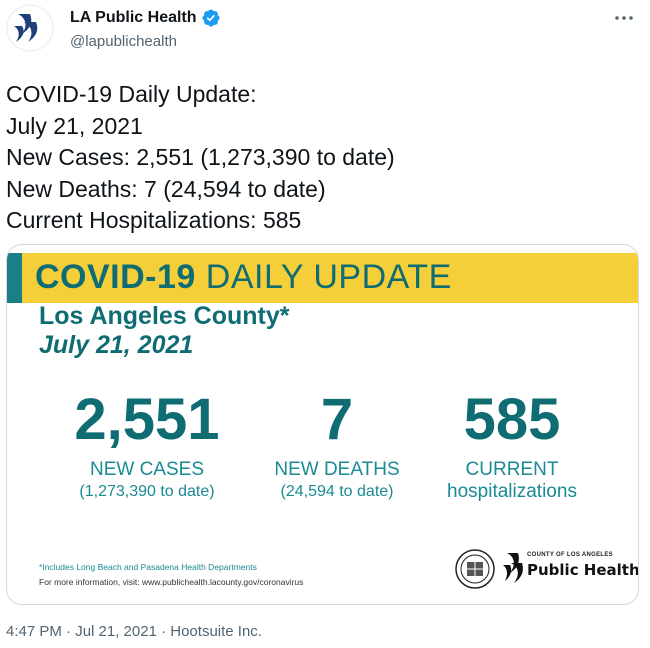 This screenshot has width=650, height=648. What do you see at coordinates (133, 17) in the screenshot?
I see `display-name: LA Public Health` at bounding box center [133, 17].